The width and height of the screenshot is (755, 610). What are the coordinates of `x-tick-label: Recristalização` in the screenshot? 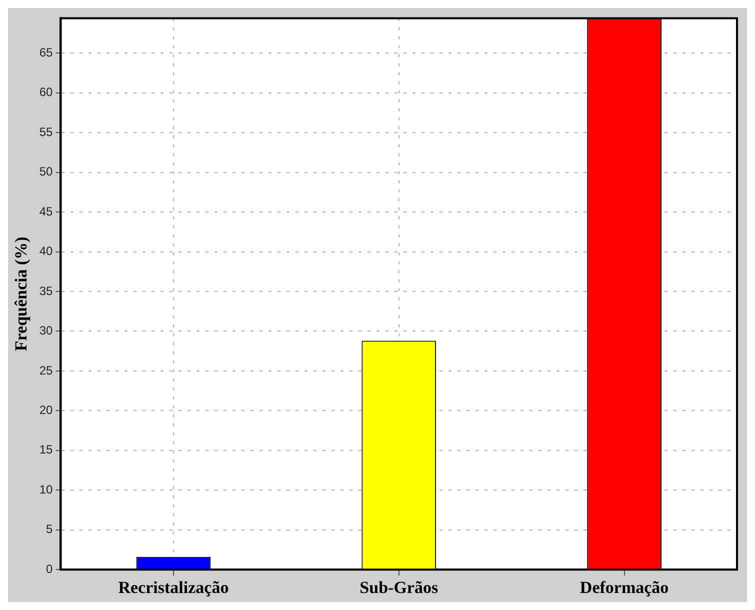 It's located at (173, 588).